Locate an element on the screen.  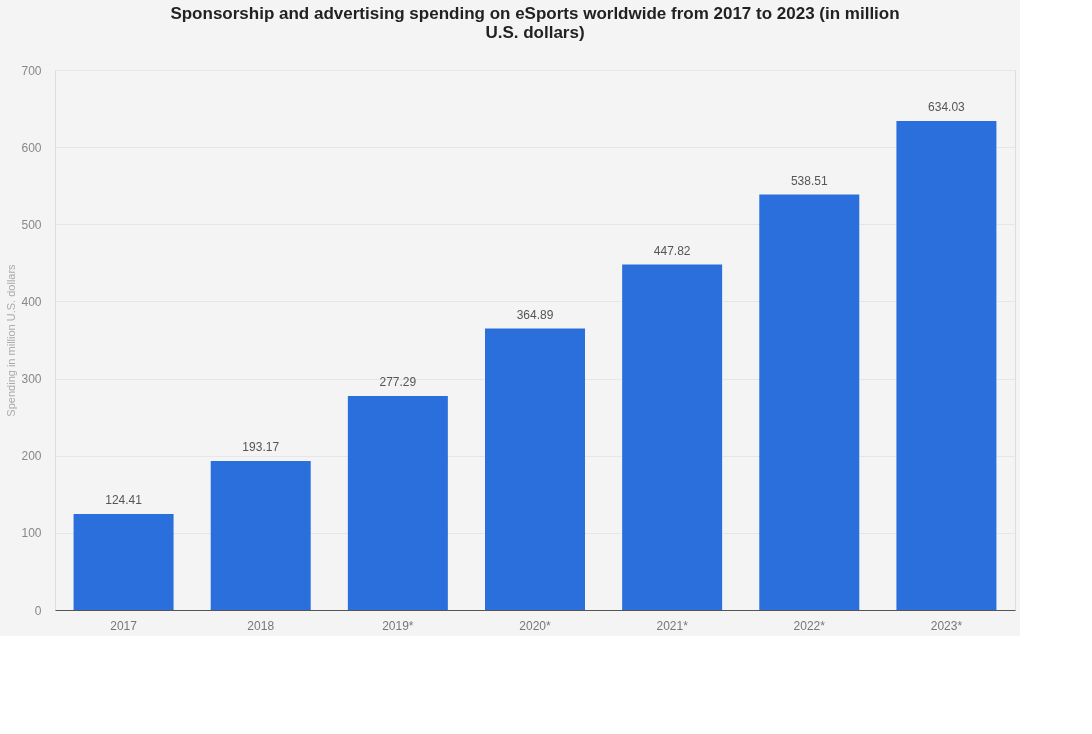
x-tick-label: 2021* is located at coordinates (672, 625).